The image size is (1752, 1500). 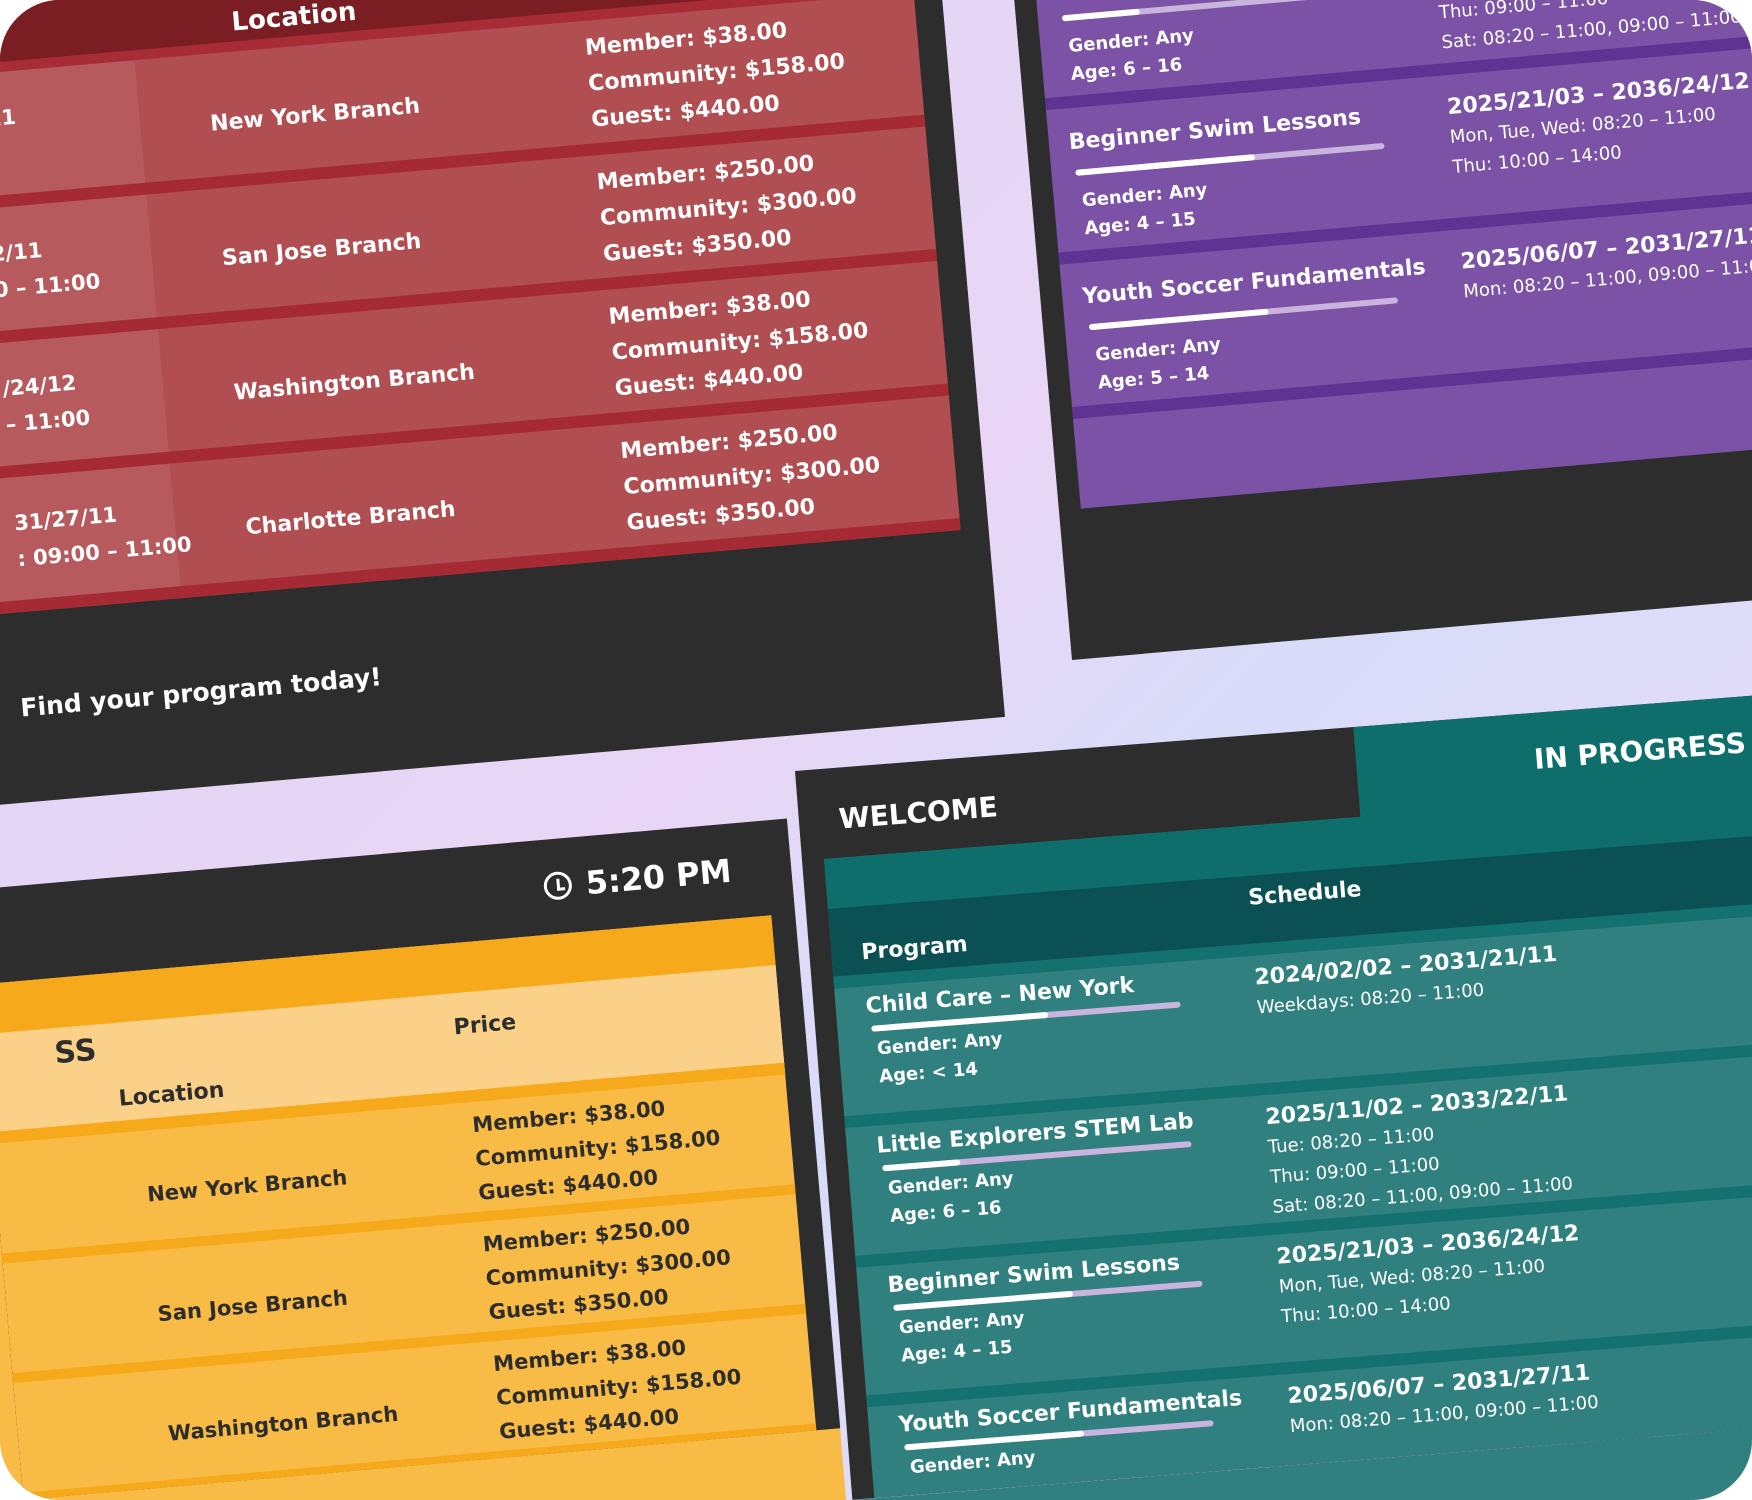 What do you see at coordinates (1213, 0) in the screenshot?
I see `program-name: Little Explorers STEM Lab` at bounding box center [1213, 0].